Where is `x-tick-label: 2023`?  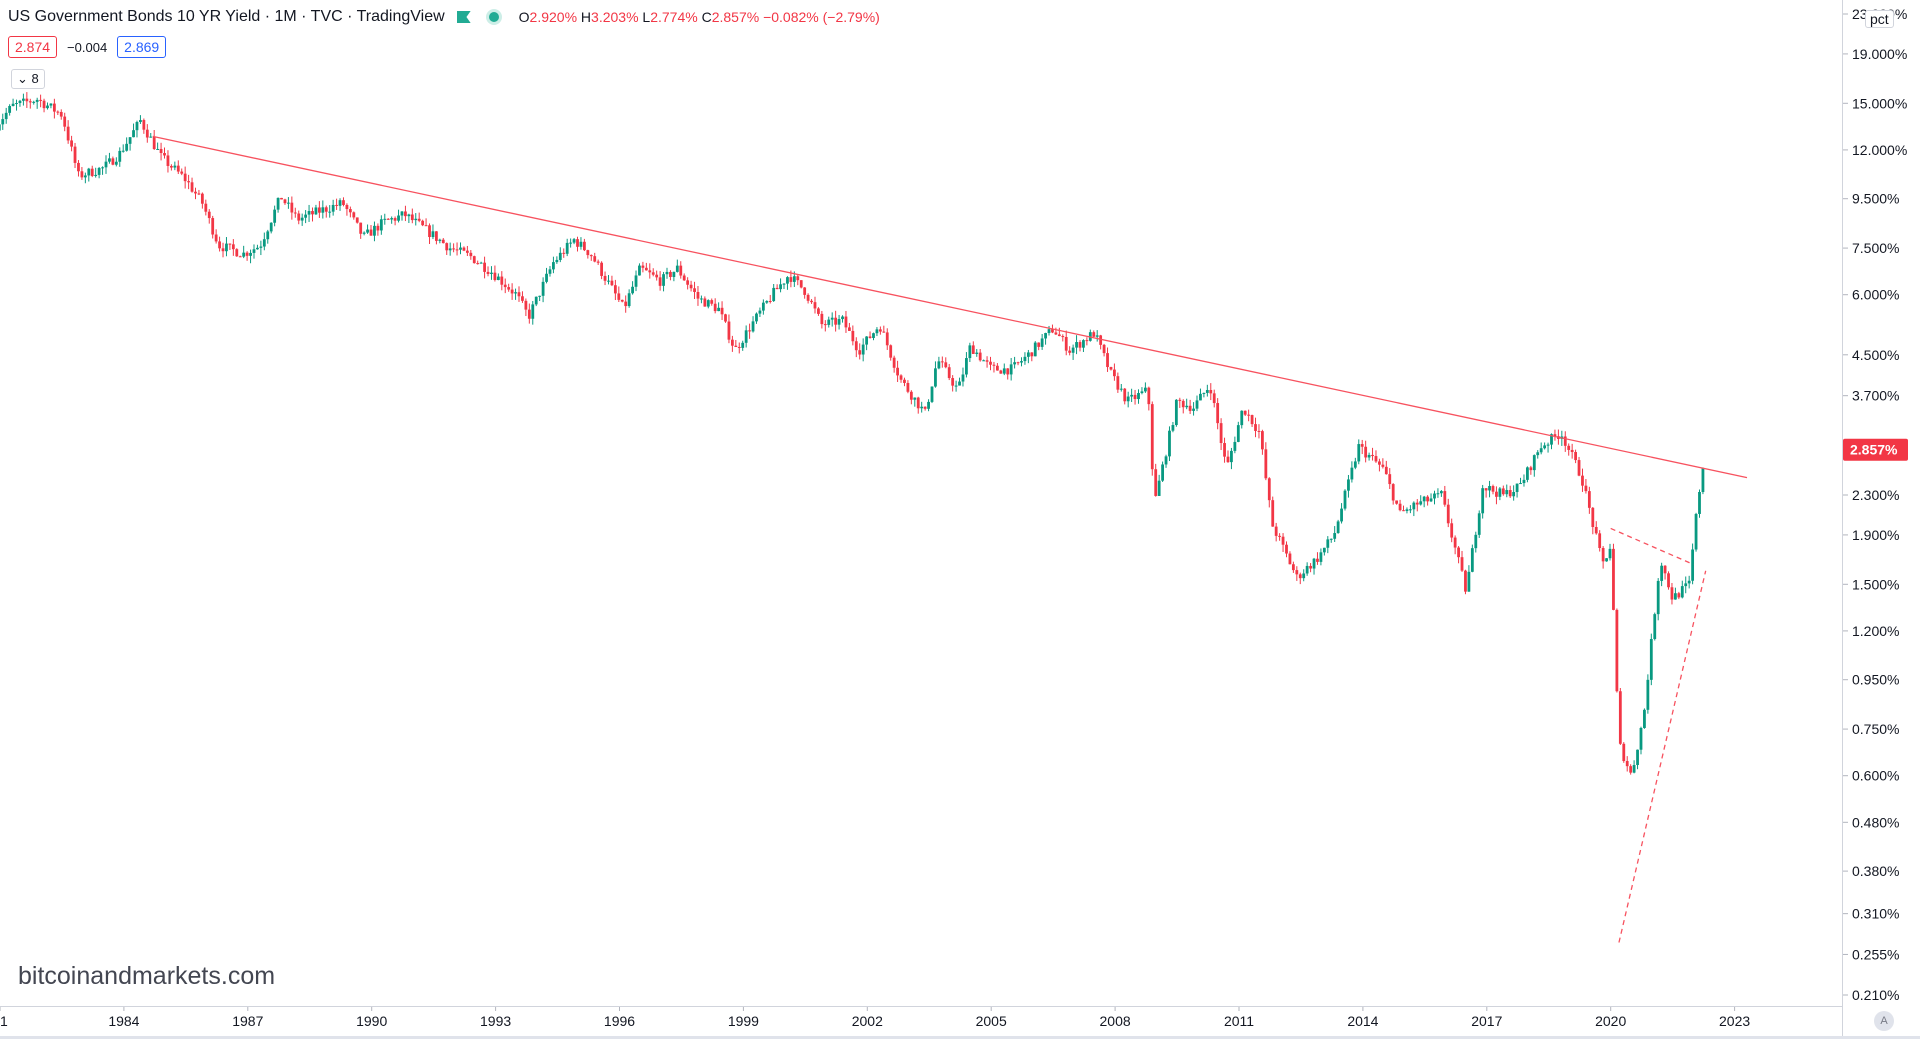
x-tick-label: 2023 is located at coordinates (1734, 1021).